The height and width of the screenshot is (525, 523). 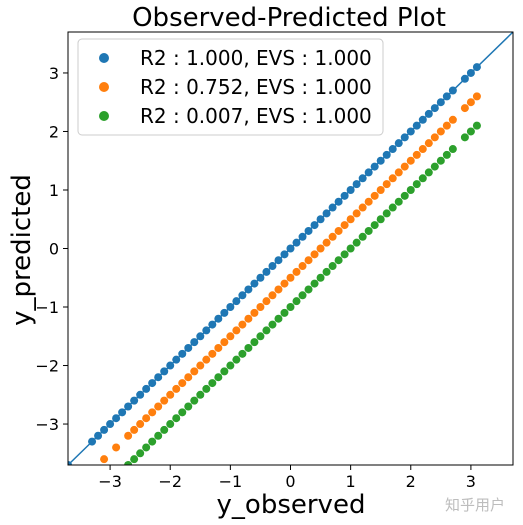 What do you see at coordinates (411, 481) in the screenshot?
I see `x-tick-label: 2` at bounding box center [411, 481].